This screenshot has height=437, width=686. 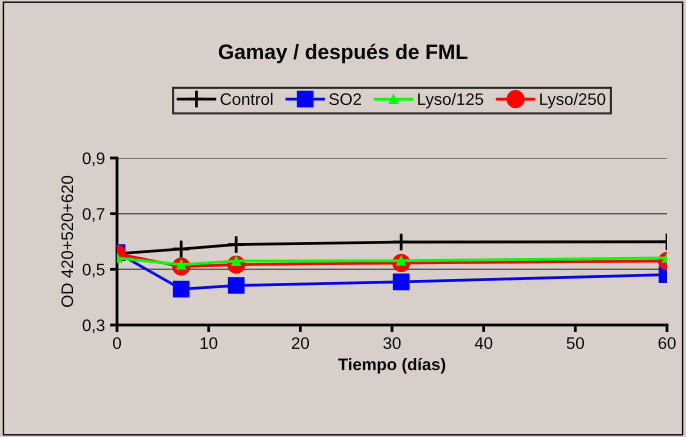 I want to click on x-tick-label: 0, so click(x=117, y=343).